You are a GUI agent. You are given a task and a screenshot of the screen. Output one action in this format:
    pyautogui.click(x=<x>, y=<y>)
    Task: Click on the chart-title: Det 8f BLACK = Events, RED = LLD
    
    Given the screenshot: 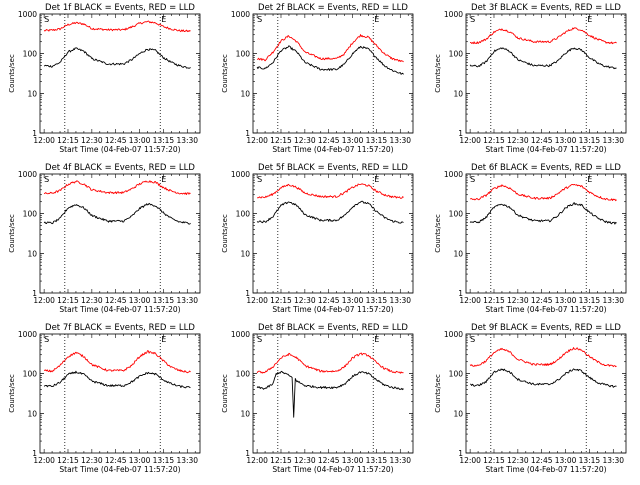 What is the action you would take?
    pyautogui.click(x=333, y=328)
    